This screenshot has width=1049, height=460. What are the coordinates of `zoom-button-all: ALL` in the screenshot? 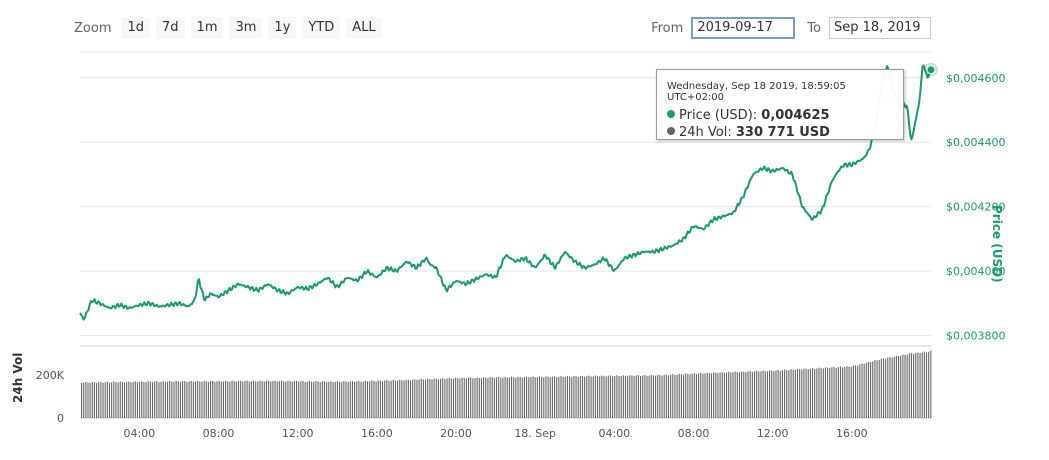 It's located at (364, 28).